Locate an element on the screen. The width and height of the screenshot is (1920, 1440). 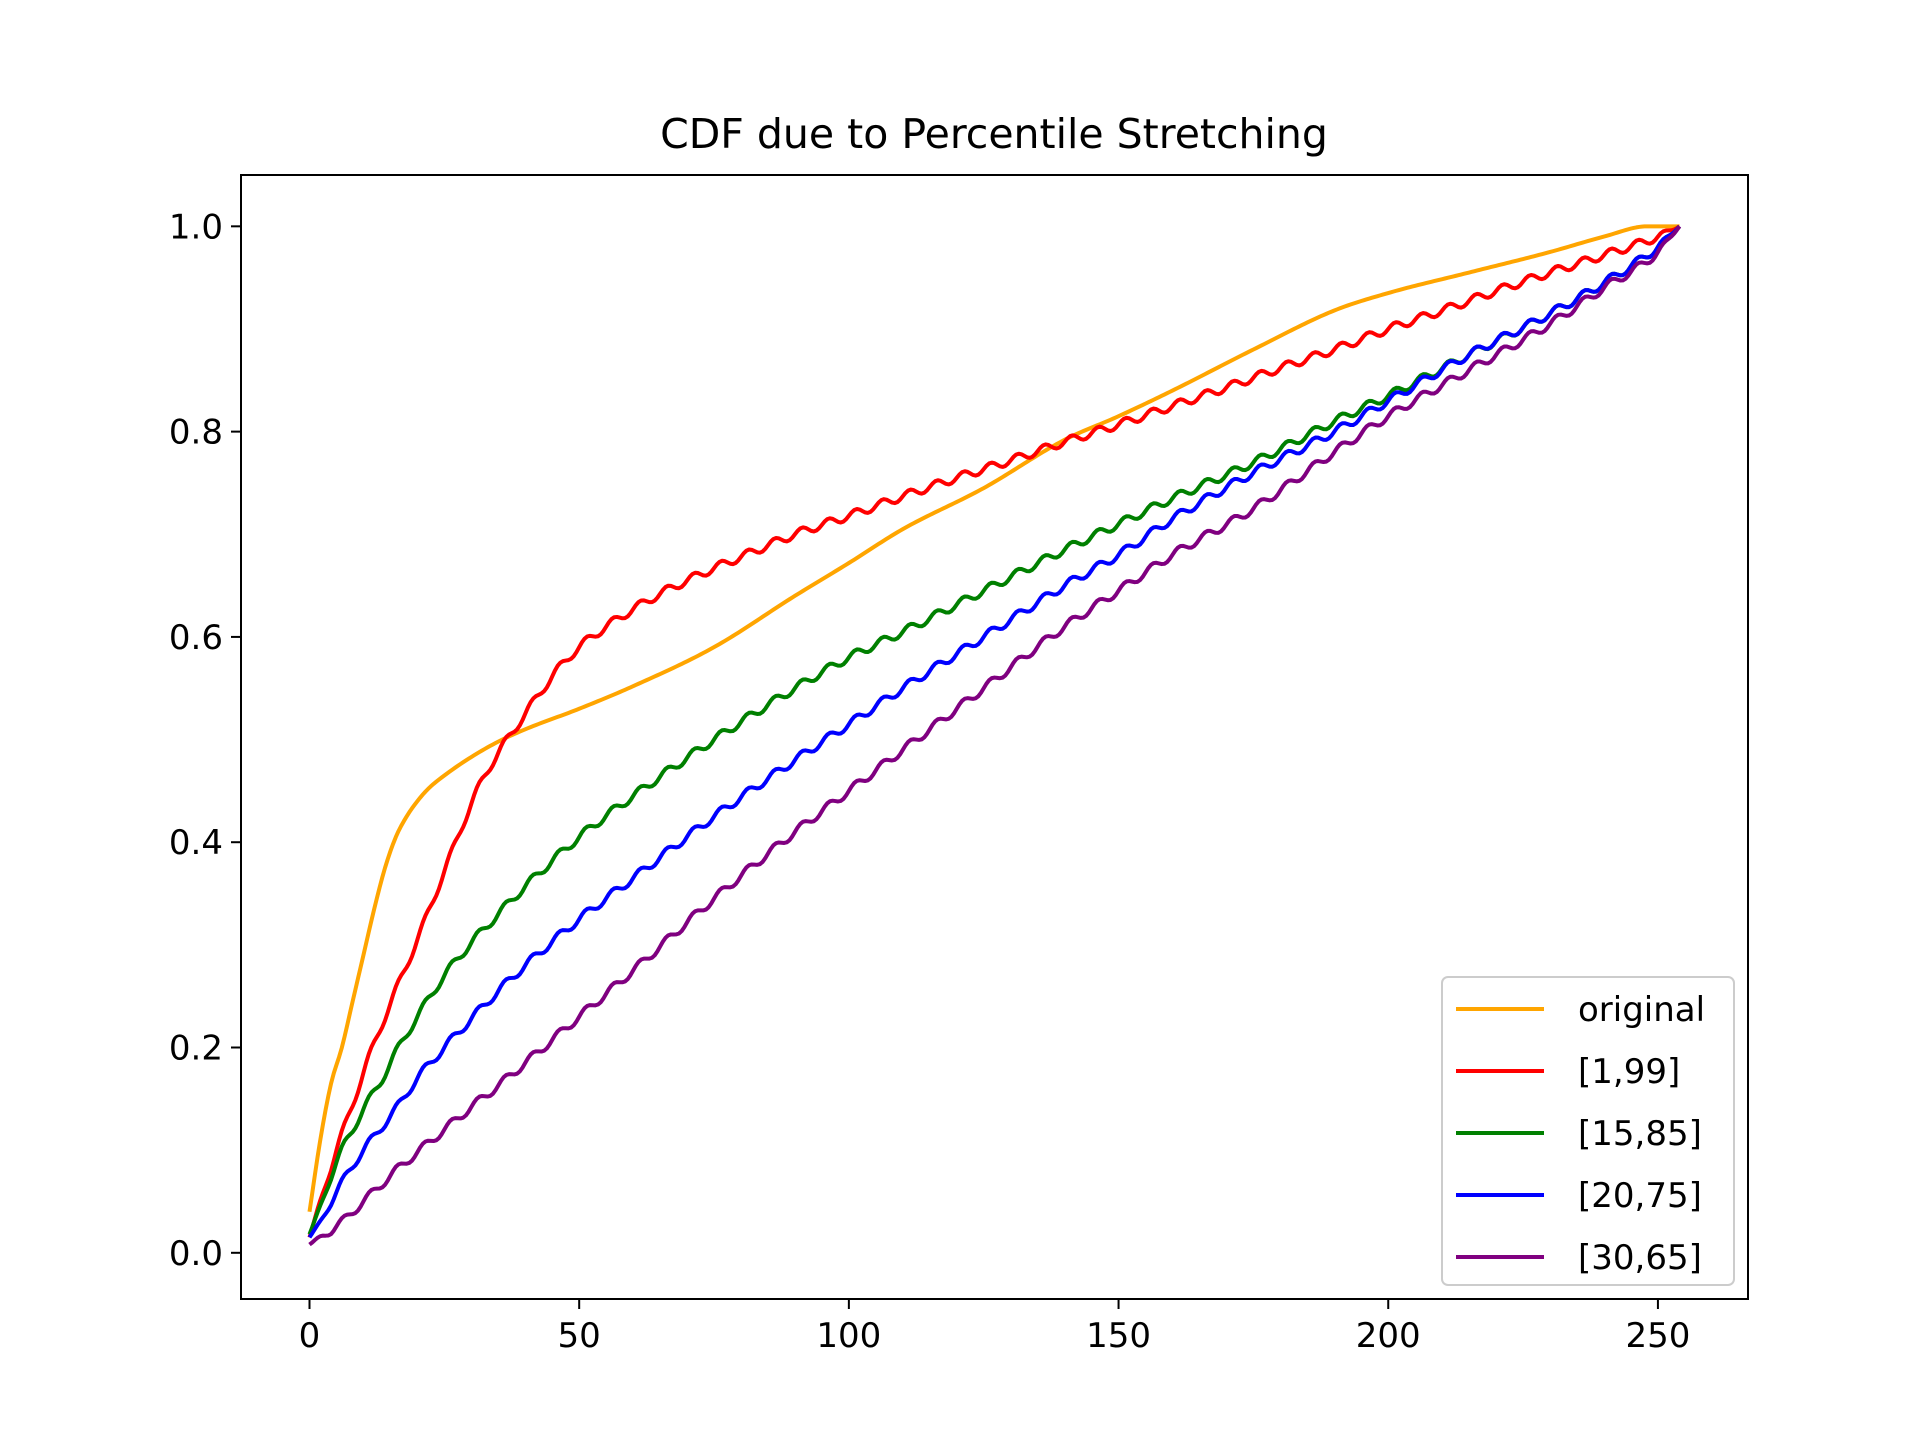
x-tick-label: 200 is located at coordinates (1388, 1336).